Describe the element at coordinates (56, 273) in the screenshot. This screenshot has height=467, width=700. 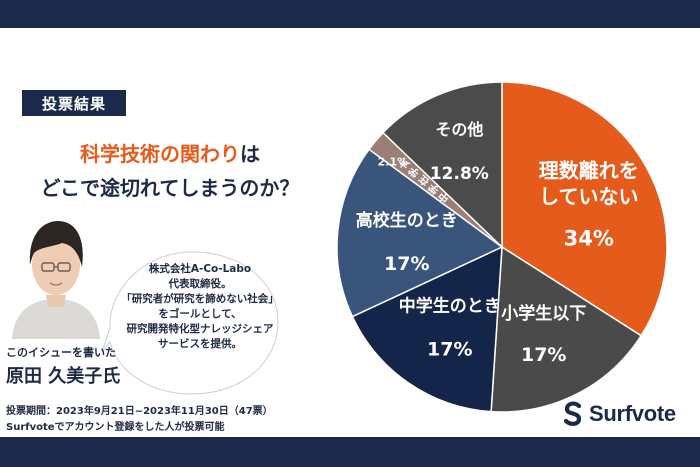
I see `author-portrait` at that location.